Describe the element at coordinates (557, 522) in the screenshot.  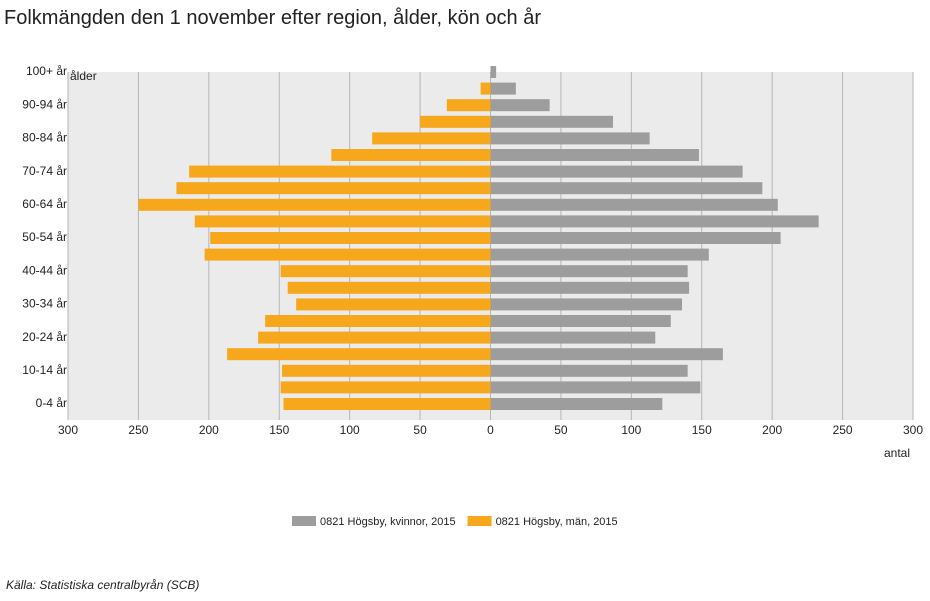
I see `legend-label: 0821 Högsby, män, 2015` at that location.